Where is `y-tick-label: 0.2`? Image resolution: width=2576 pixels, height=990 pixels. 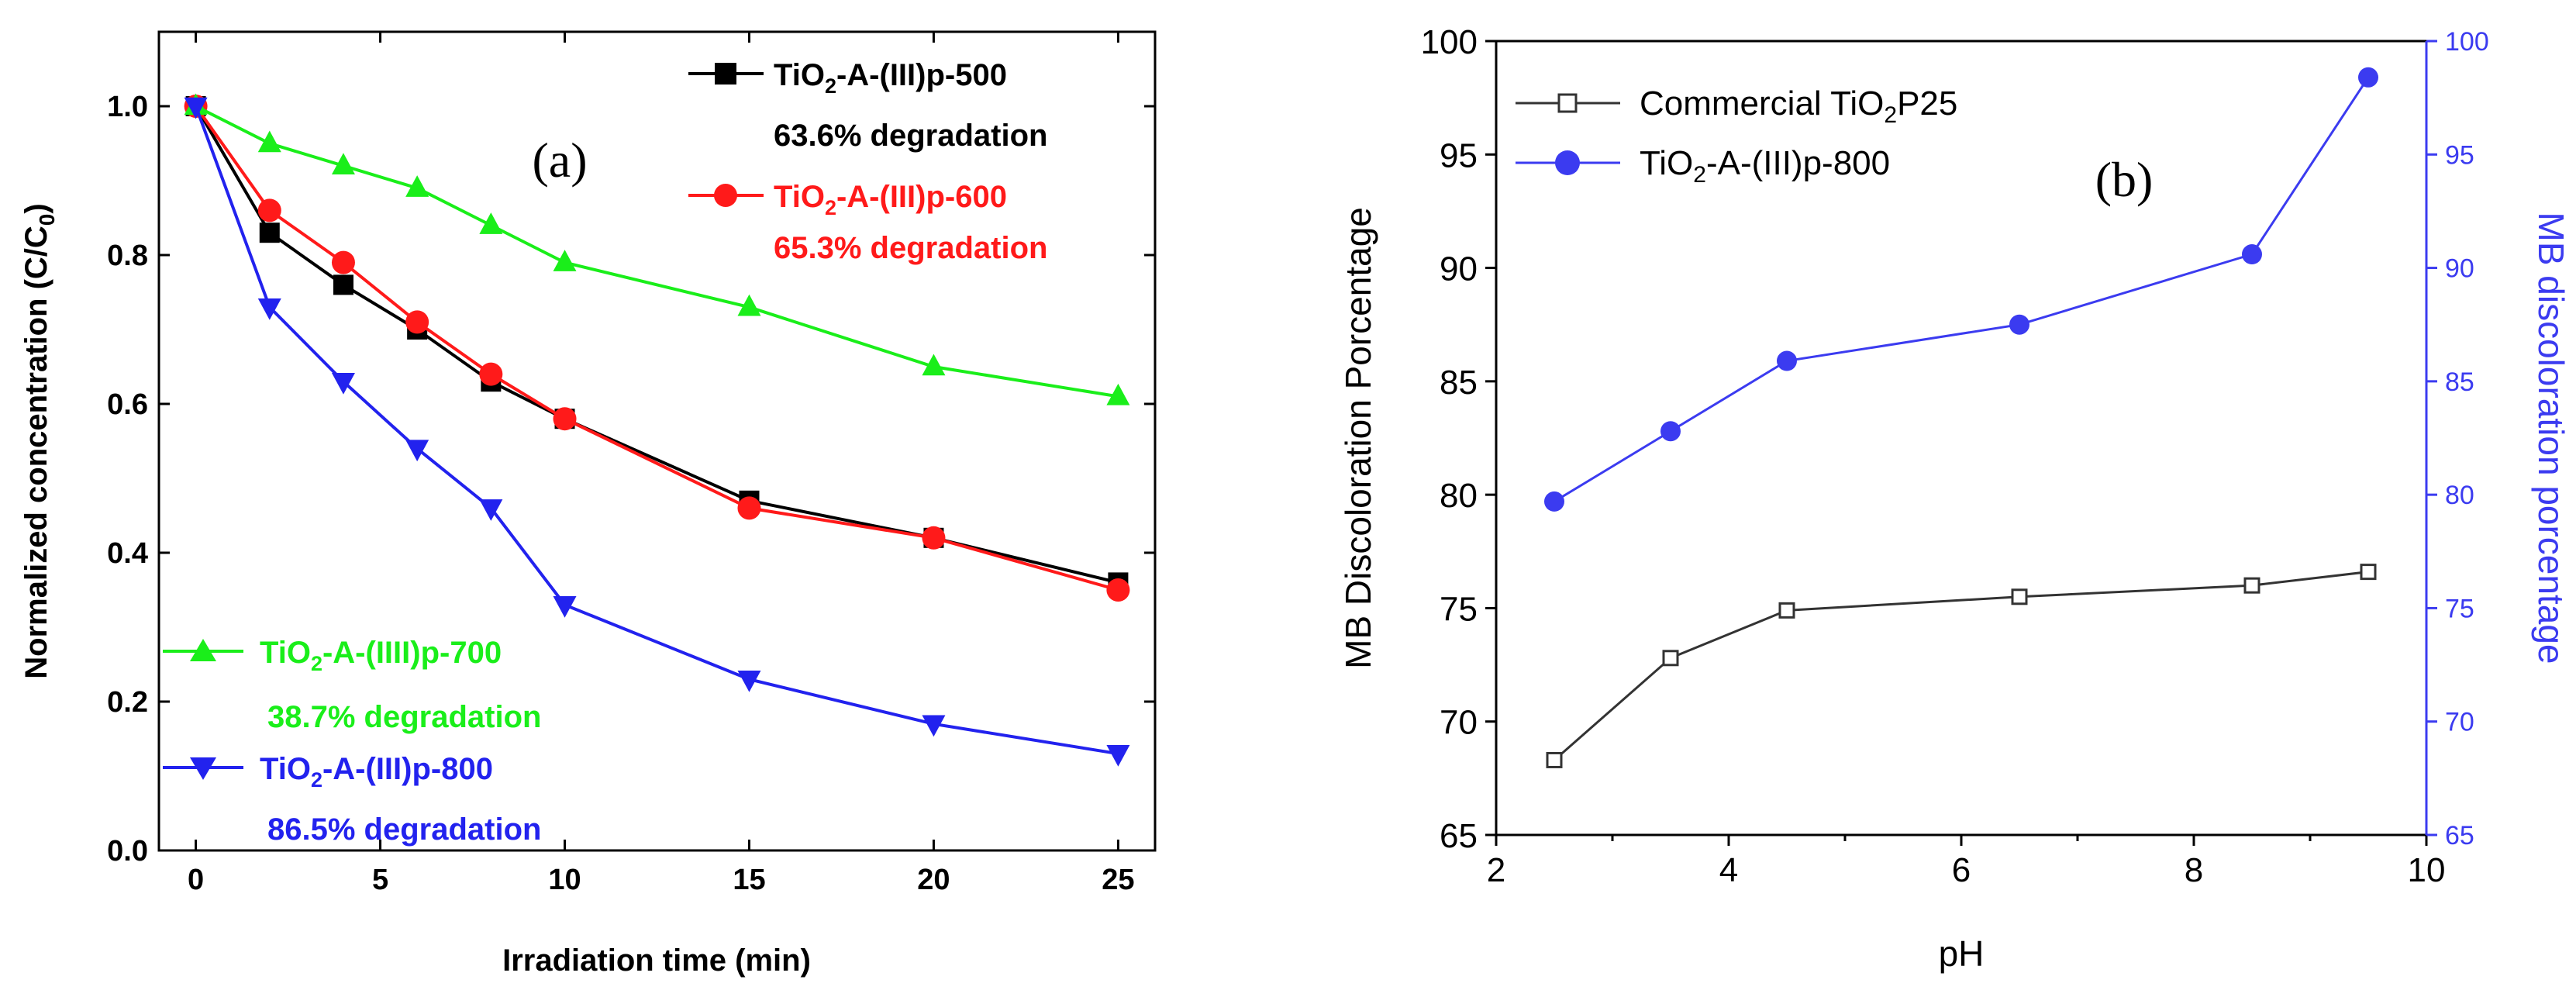
y-tick-label: 0.2 is located at coordinates (127, 702).